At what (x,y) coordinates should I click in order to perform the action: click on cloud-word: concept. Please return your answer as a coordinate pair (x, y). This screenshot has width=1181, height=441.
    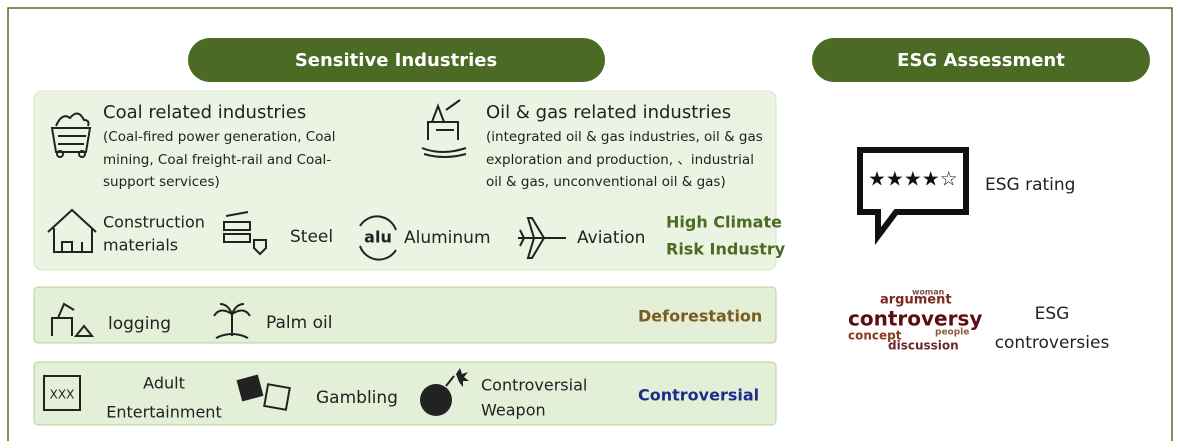
    Looking at the image, I should click on (875, 336).